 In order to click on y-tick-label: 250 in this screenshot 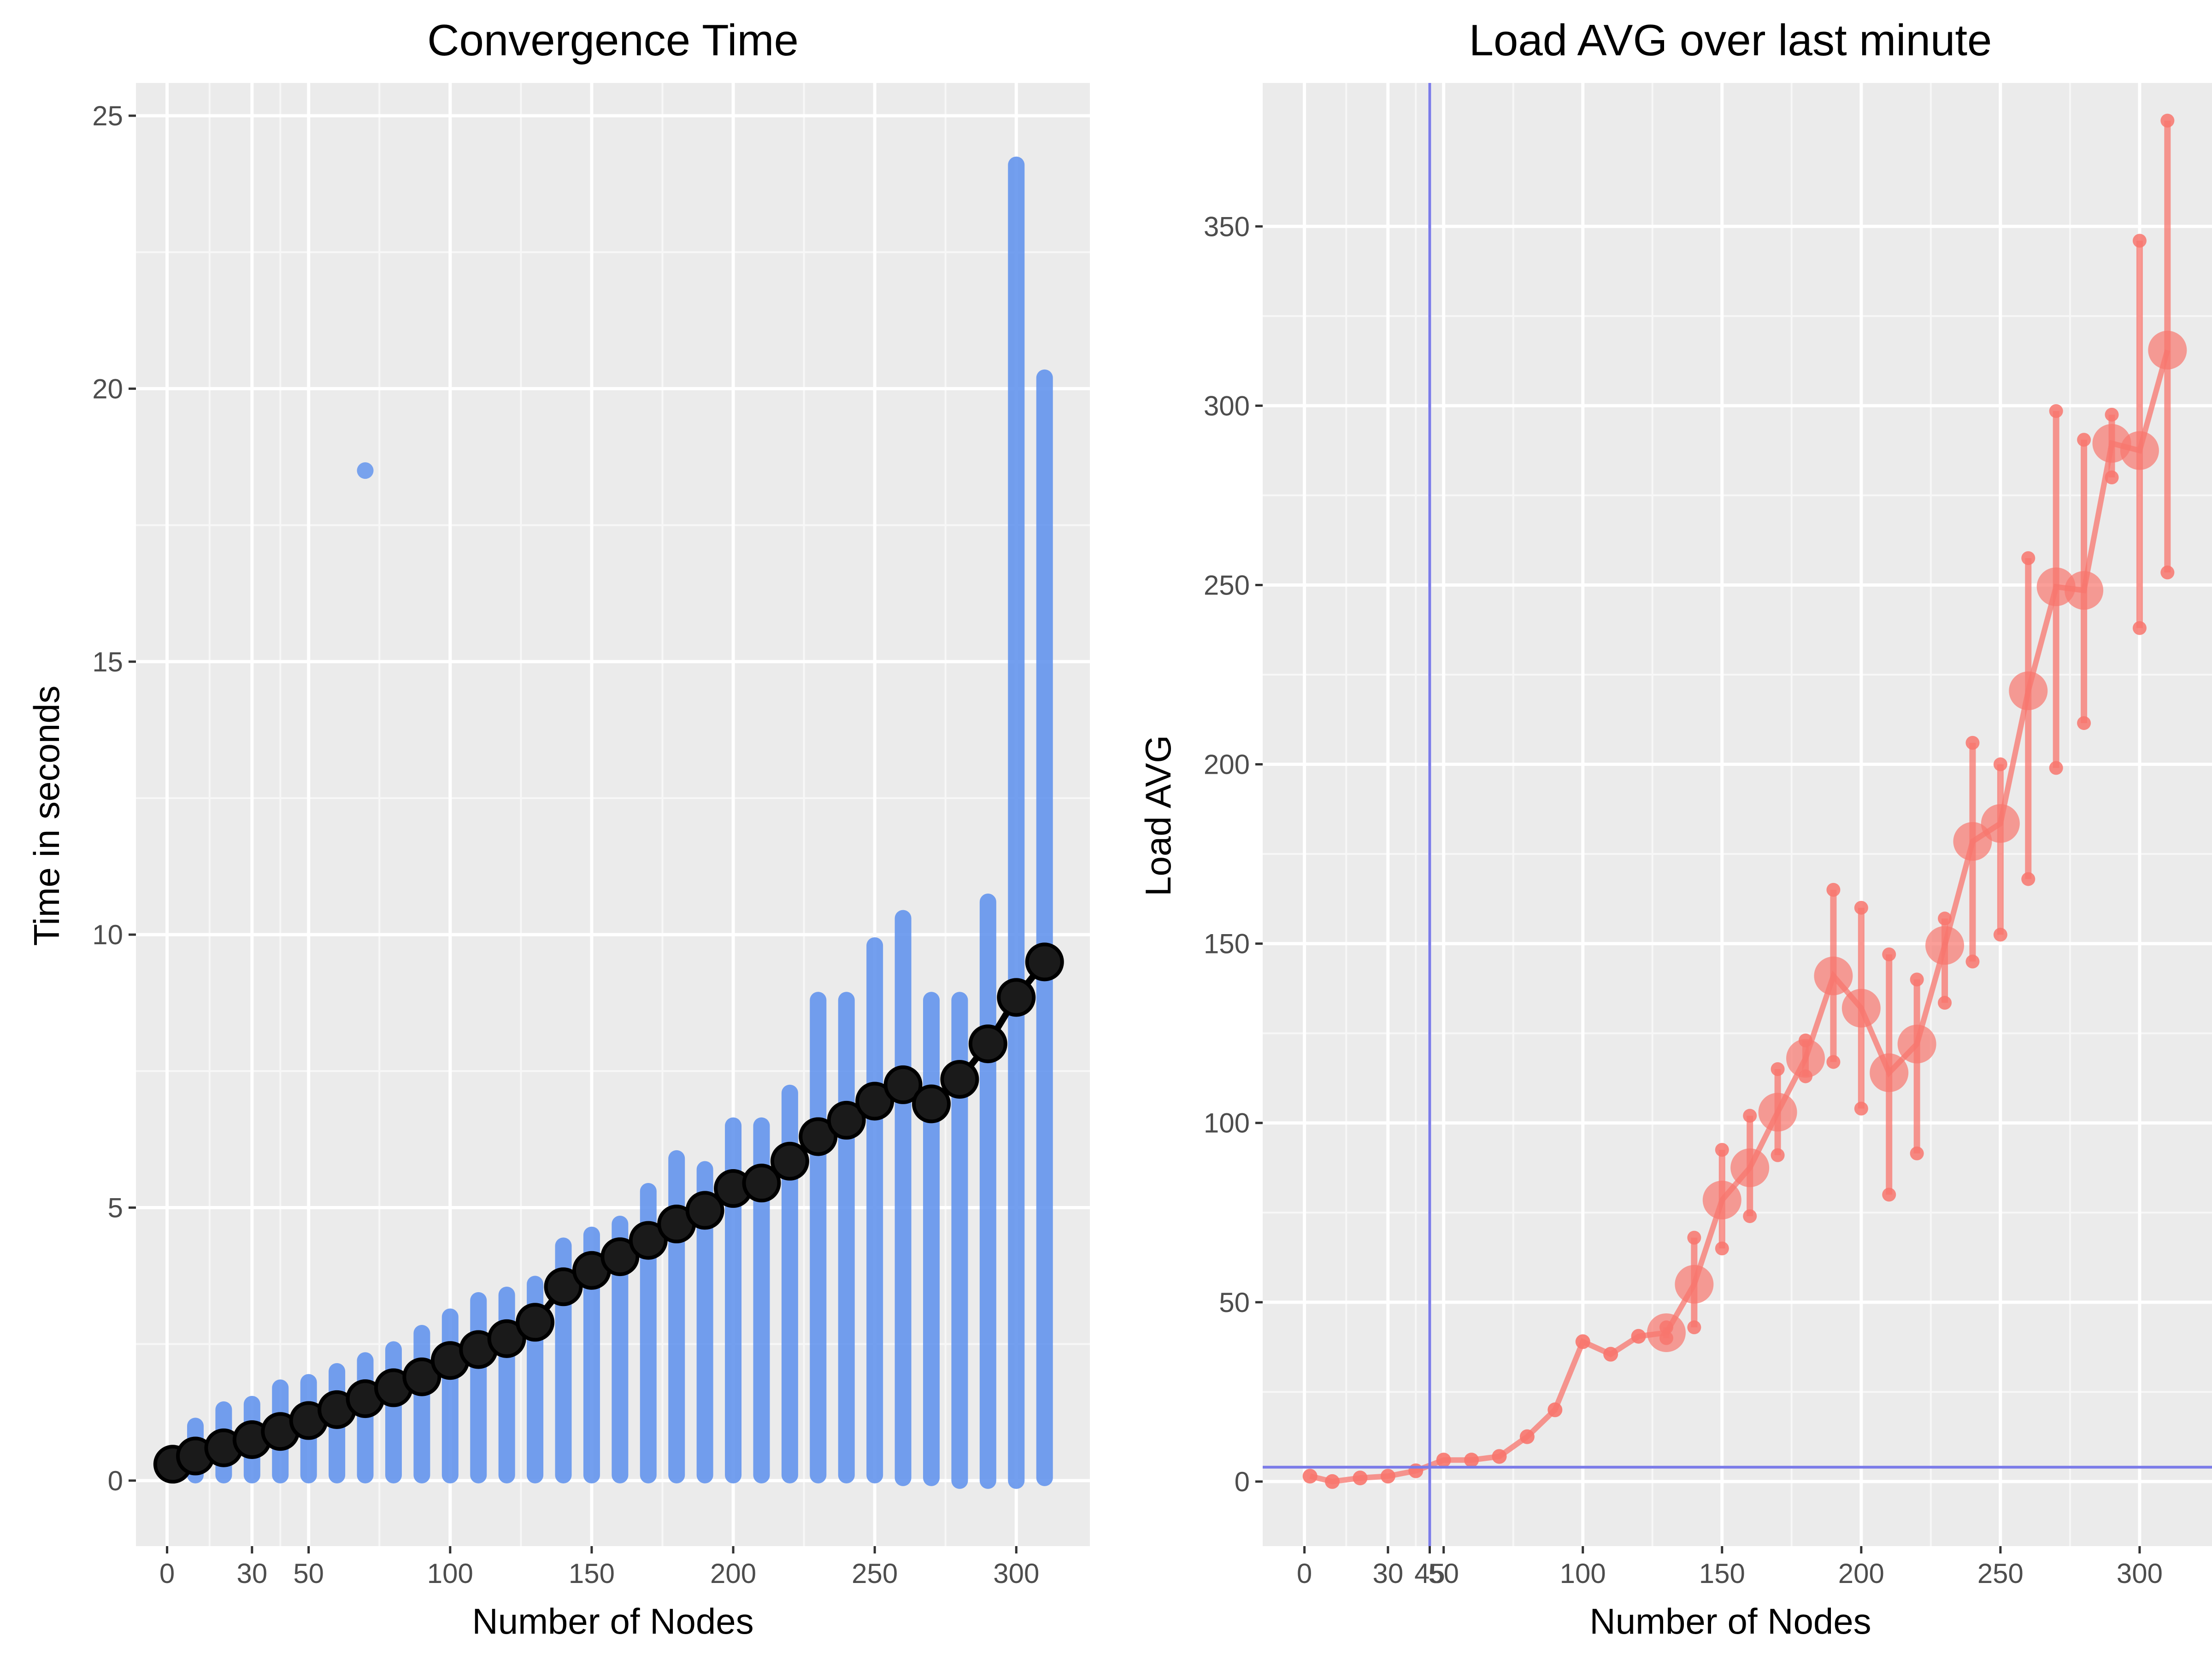, I will do `click(1227, 585)`.